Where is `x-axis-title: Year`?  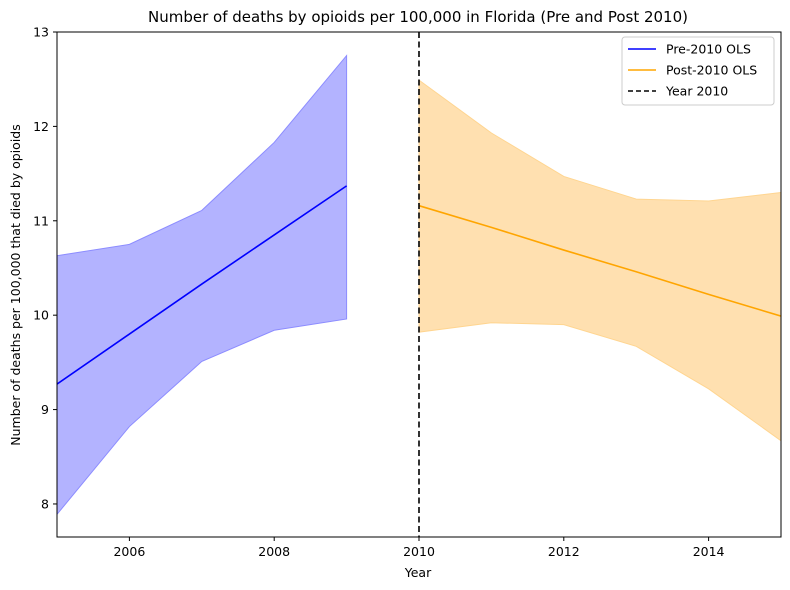
x-axis-title: Year is located at coordinates (418, 572).